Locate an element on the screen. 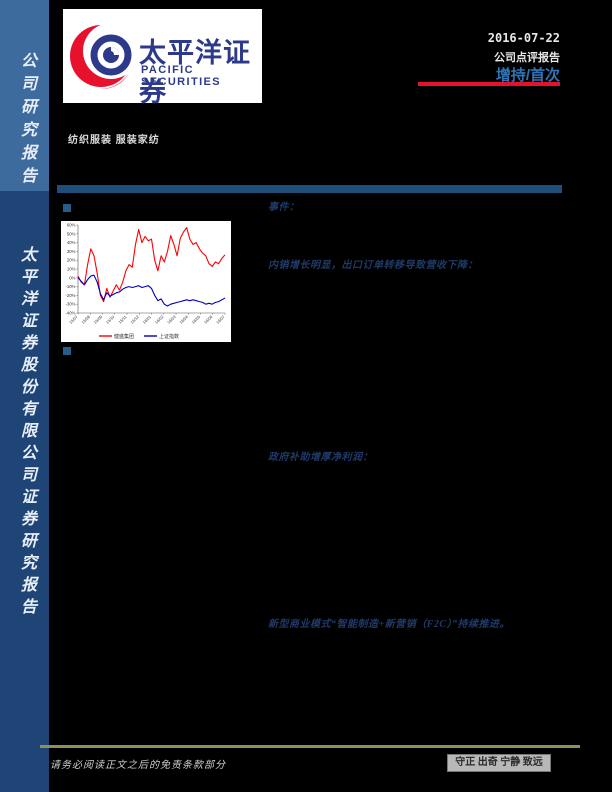  svg-text: 16/02 is located at coordinates (159, 319).